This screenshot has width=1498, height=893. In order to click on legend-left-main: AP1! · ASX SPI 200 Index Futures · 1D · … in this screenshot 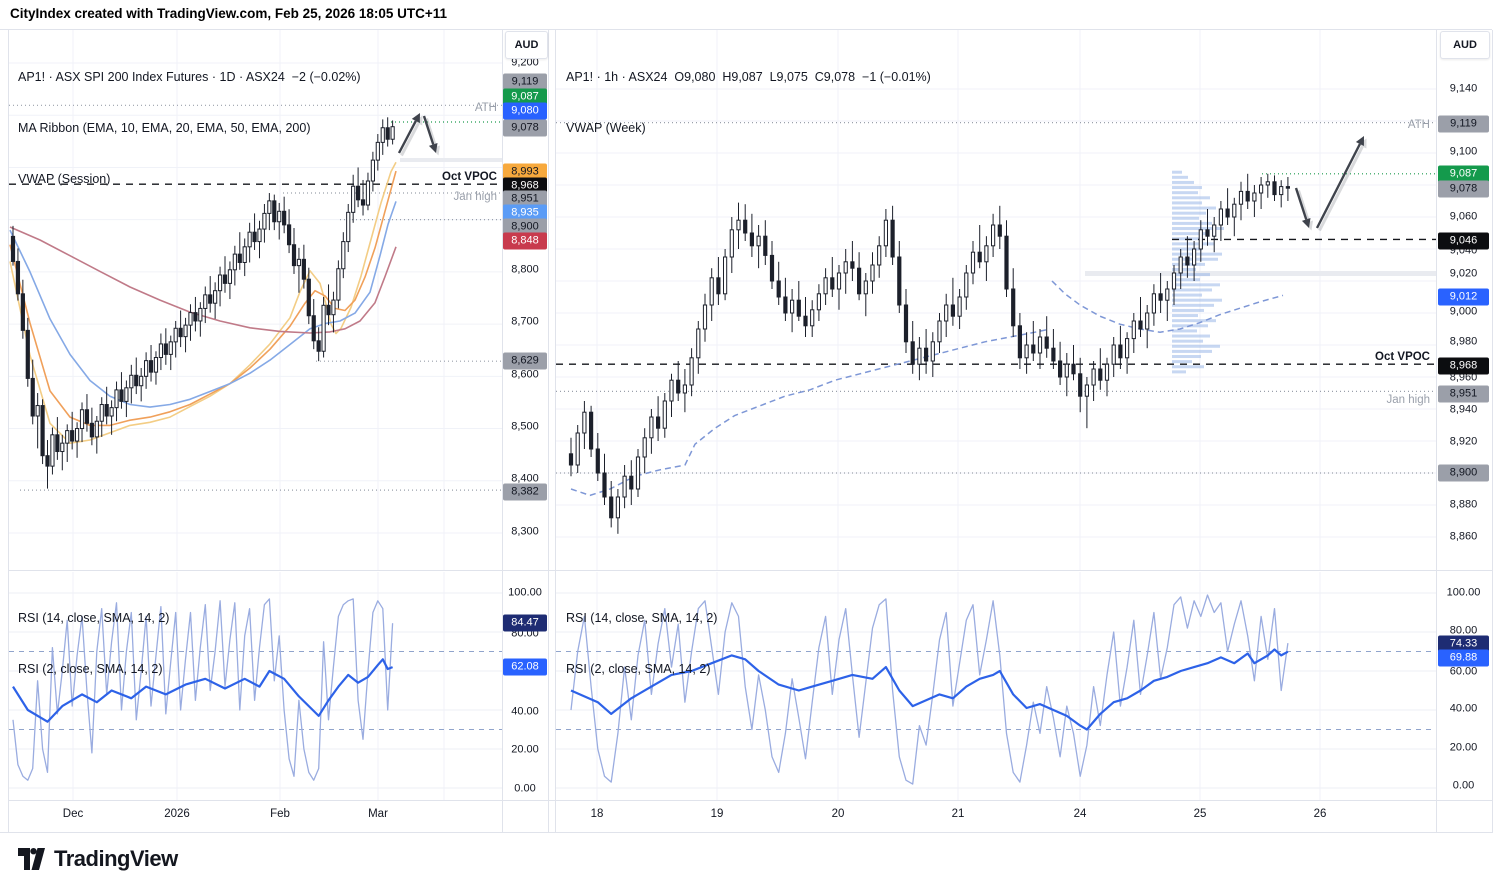, I will do `click(189, 128)`.